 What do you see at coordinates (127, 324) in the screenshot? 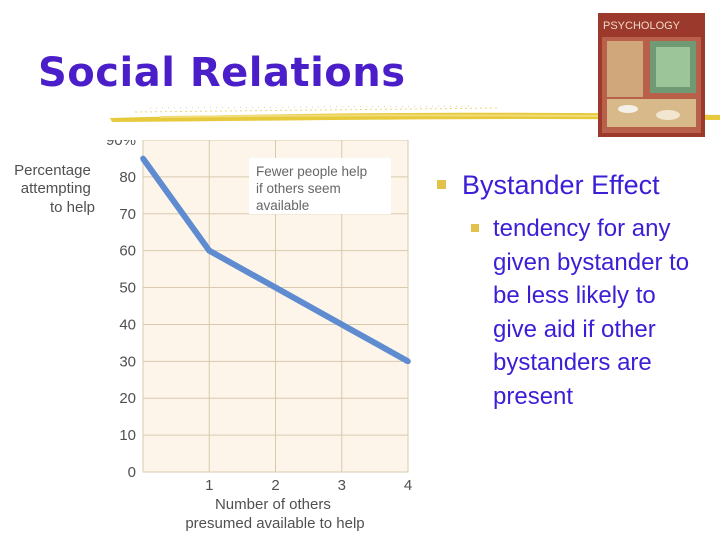
I see `y-tick-label: 40` at bounding box center [127, 324].